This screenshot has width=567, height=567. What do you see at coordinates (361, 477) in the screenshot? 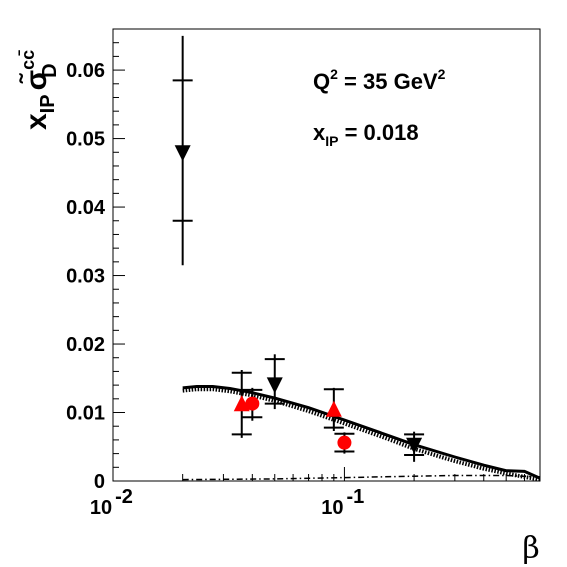
I see `curve-dash-dot` at bounding box center [361, 477].